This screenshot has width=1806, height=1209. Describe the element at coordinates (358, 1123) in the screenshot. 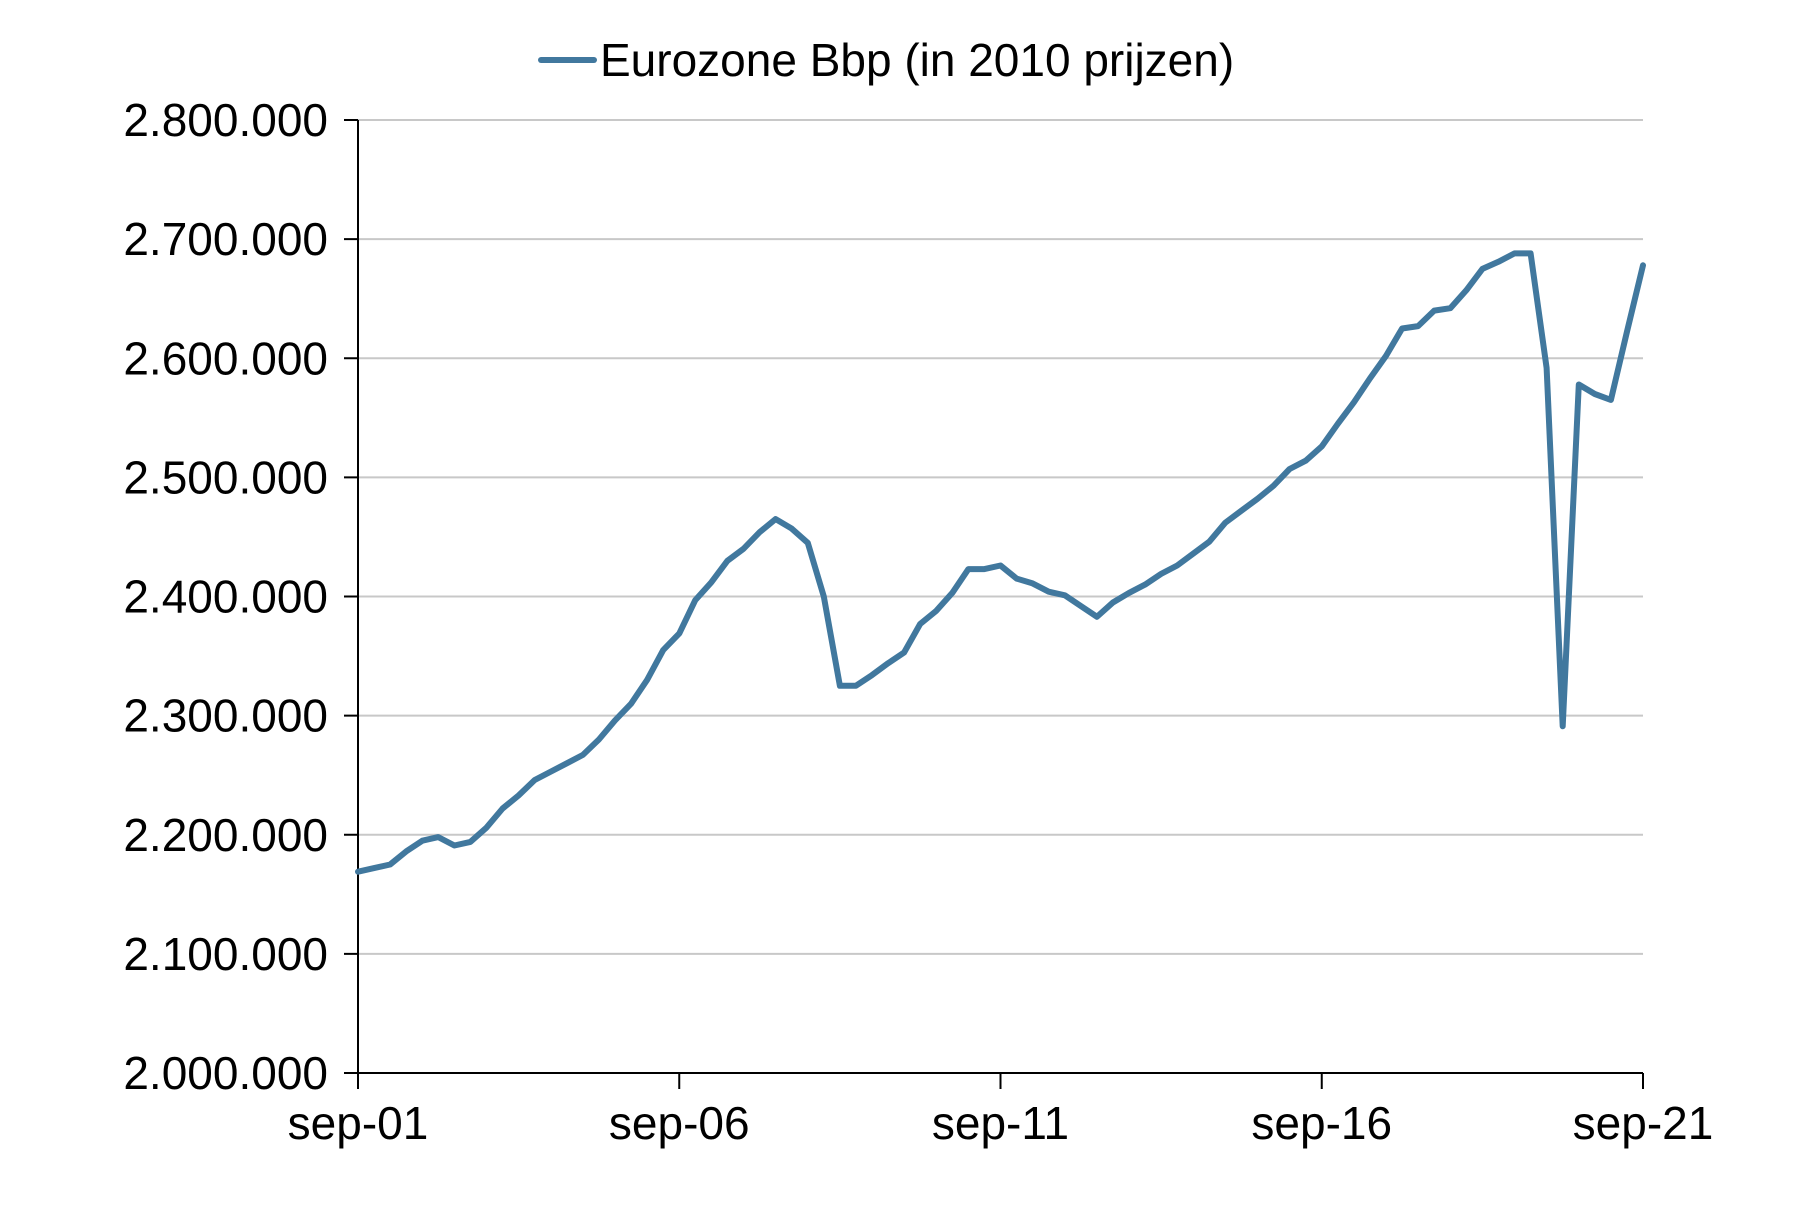

I see `x-tick-label: sep-01` at that location.